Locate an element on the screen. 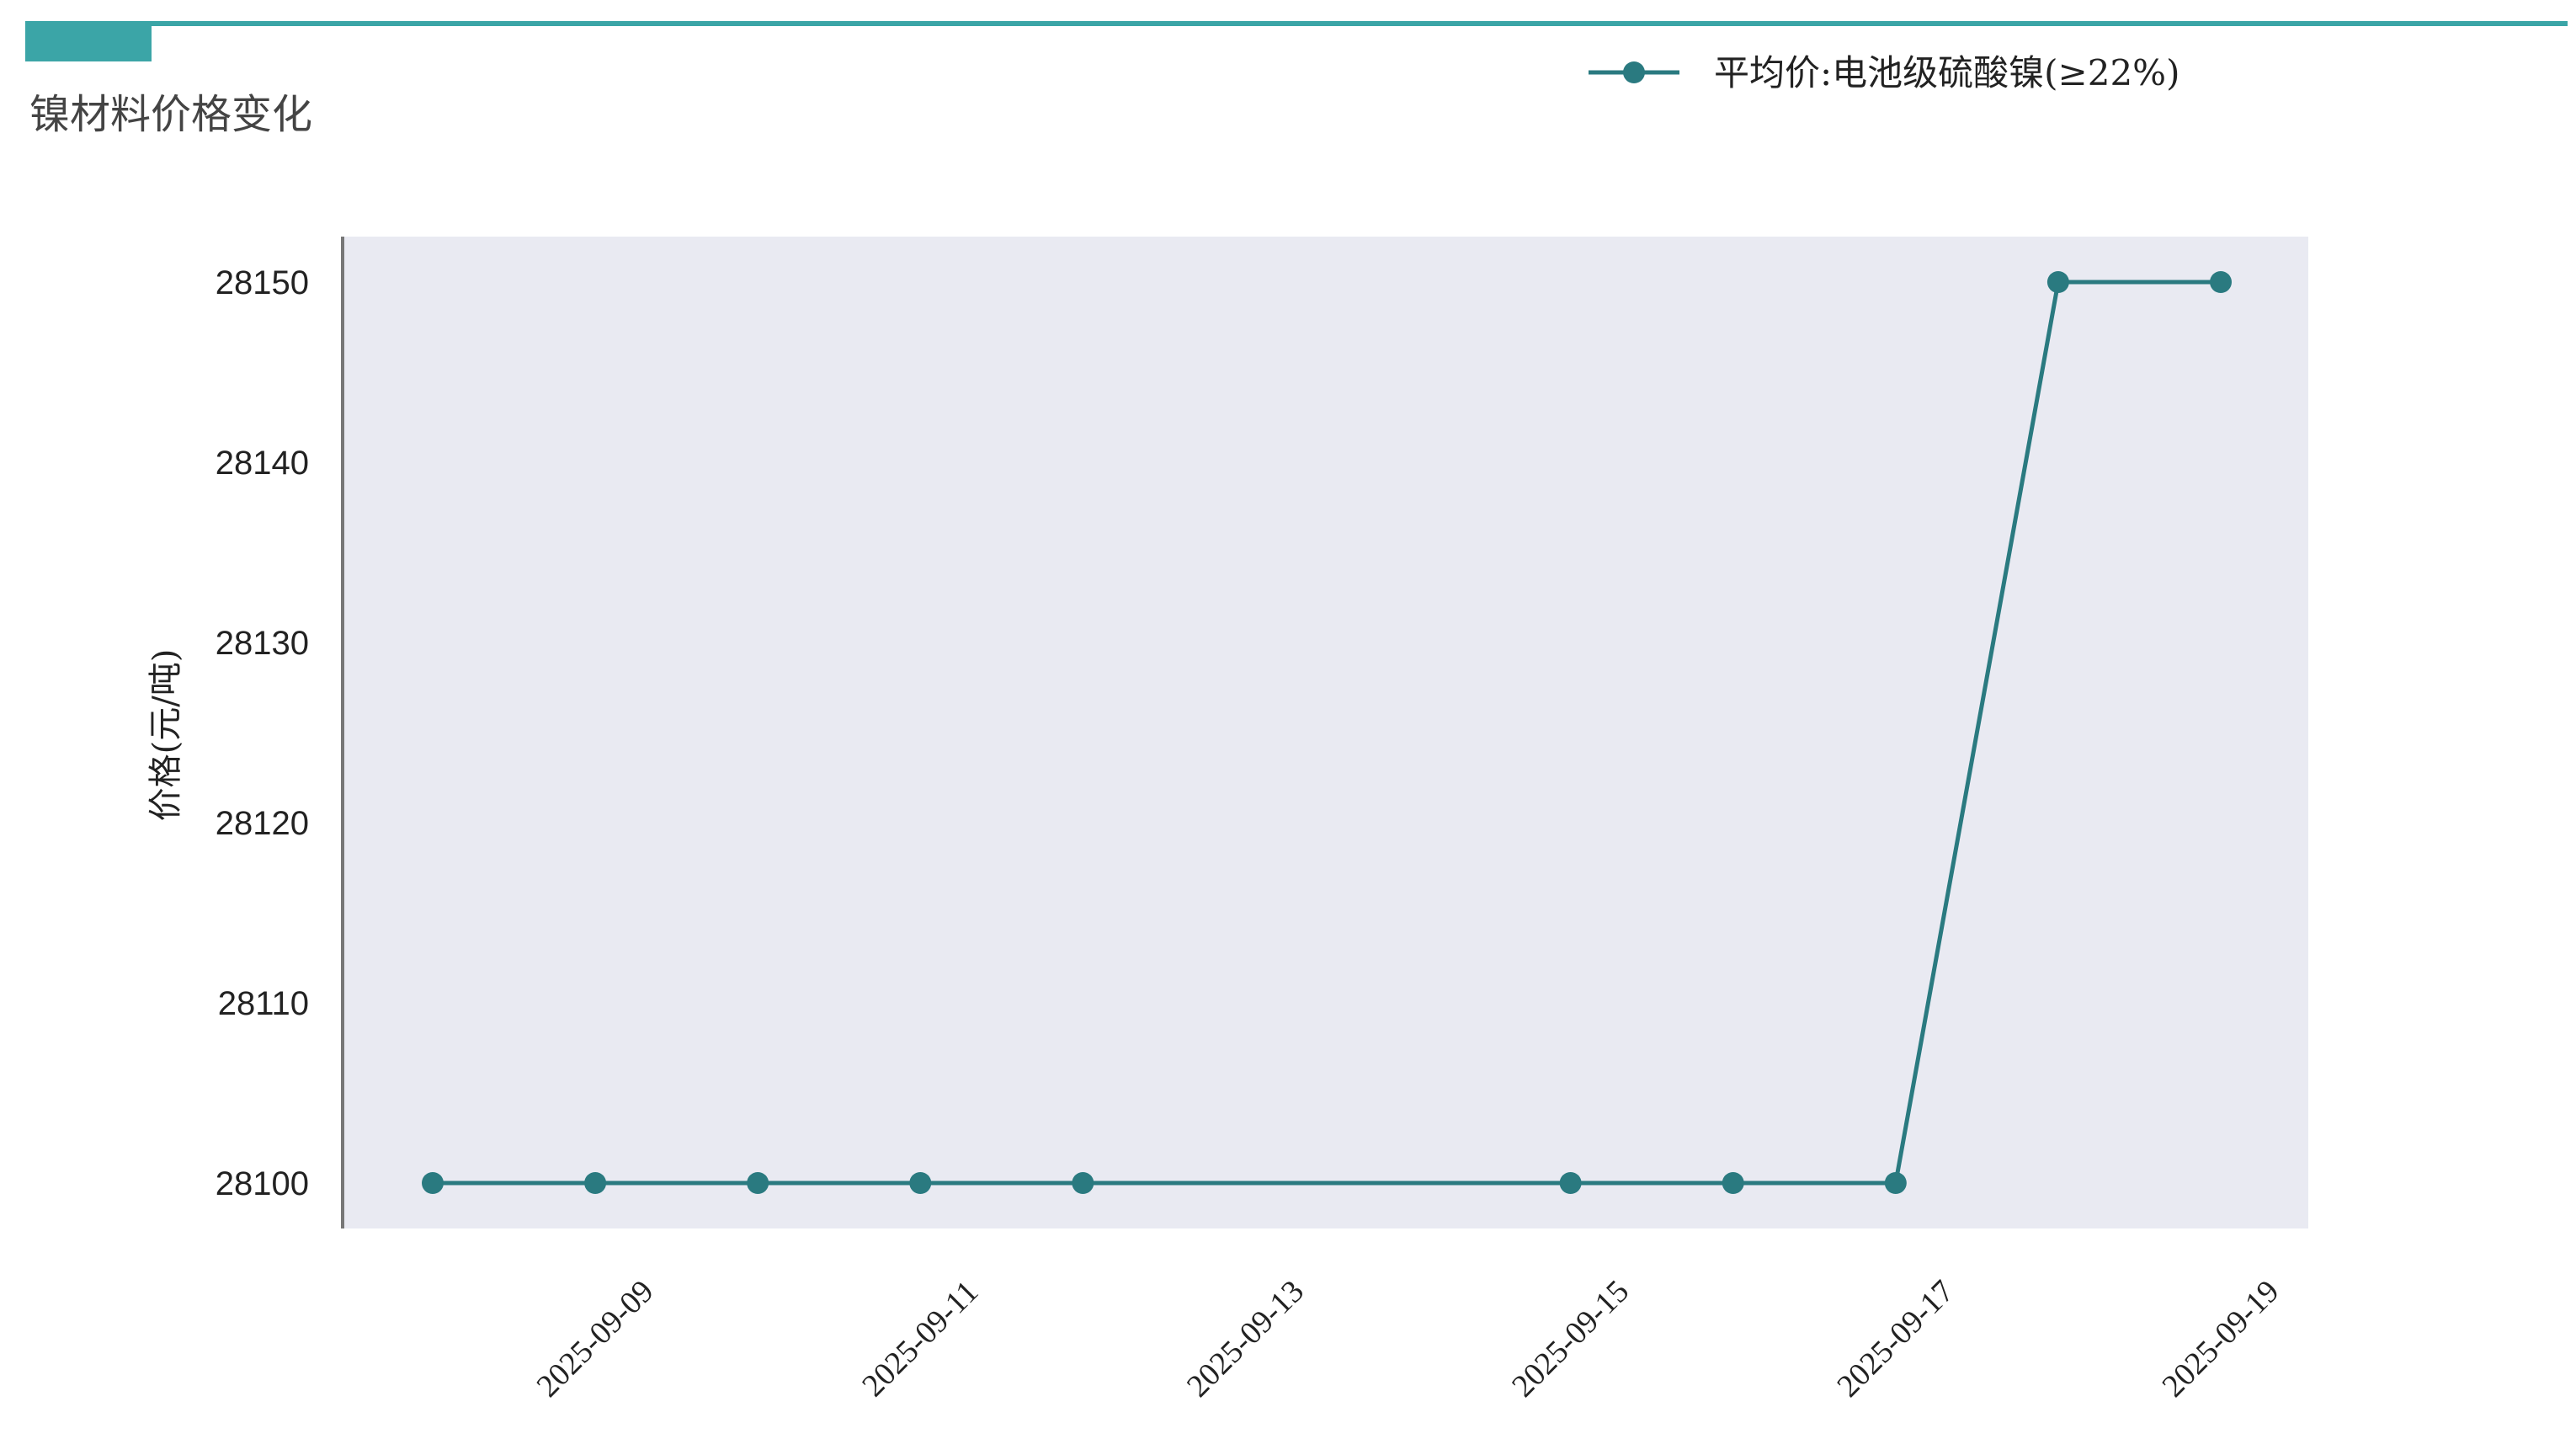  x-tick-label: 2025-09-17 is located at coordinates (1896, 1338).